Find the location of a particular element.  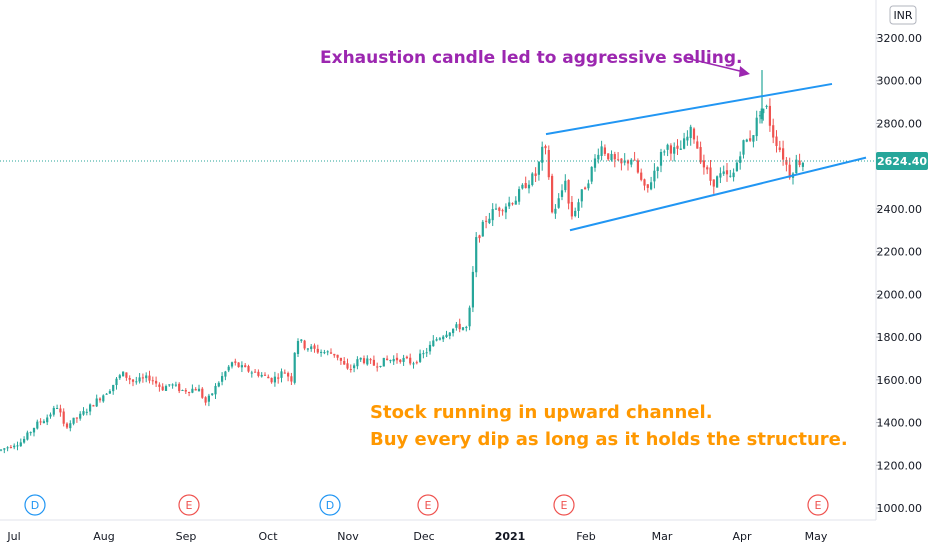

event-marker-label: D is located at coordinates (35, 505).